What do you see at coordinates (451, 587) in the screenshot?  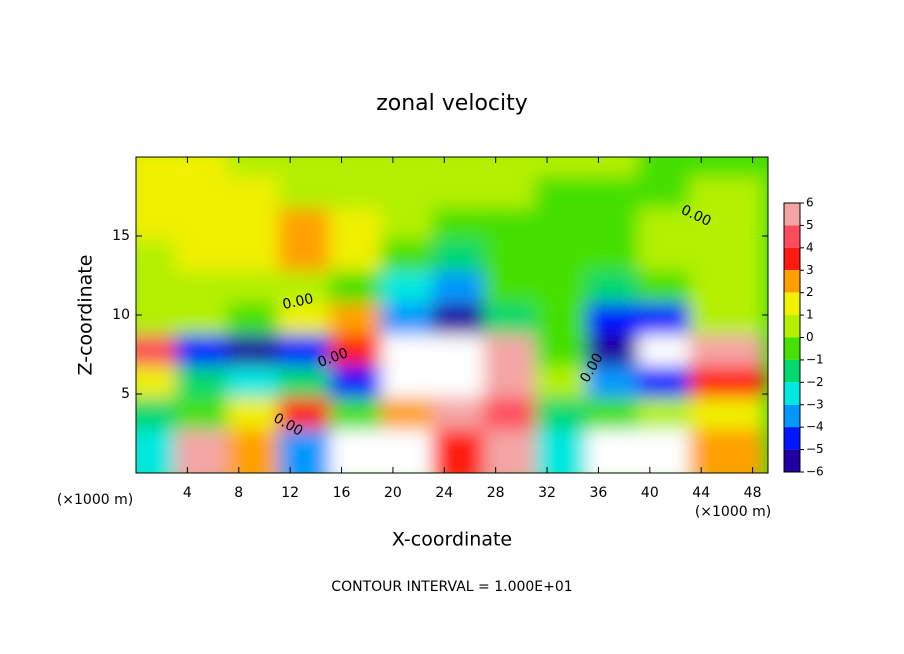 I see `footnote: CONTOUR INTERVAL = 1.000E+01` at bounding box center [451, 587].